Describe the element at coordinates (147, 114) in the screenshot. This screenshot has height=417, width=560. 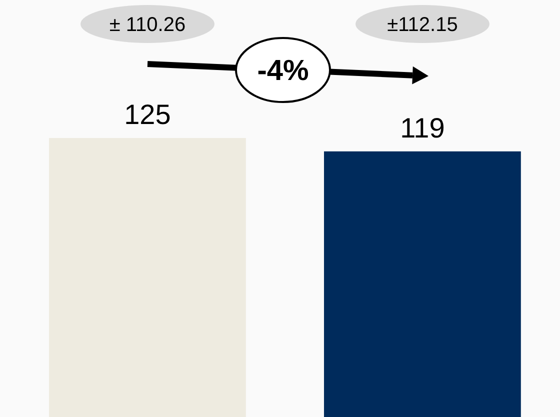
I see `data-label: 125` at that location.